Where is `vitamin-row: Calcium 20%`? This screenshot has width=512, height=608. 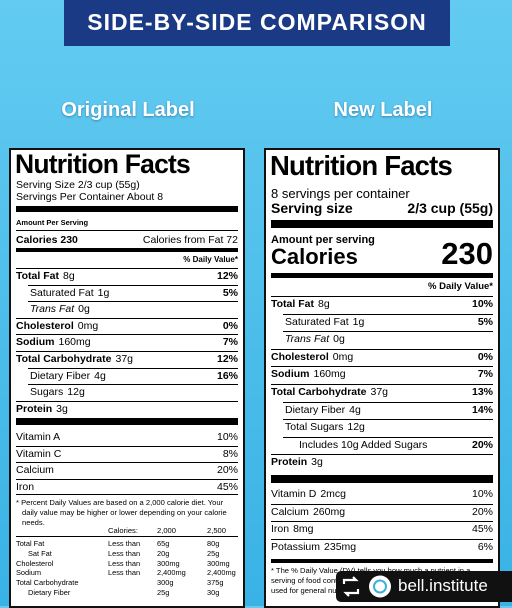 vitamin-row: Calcium 20% is located at coordinates (127, 470).